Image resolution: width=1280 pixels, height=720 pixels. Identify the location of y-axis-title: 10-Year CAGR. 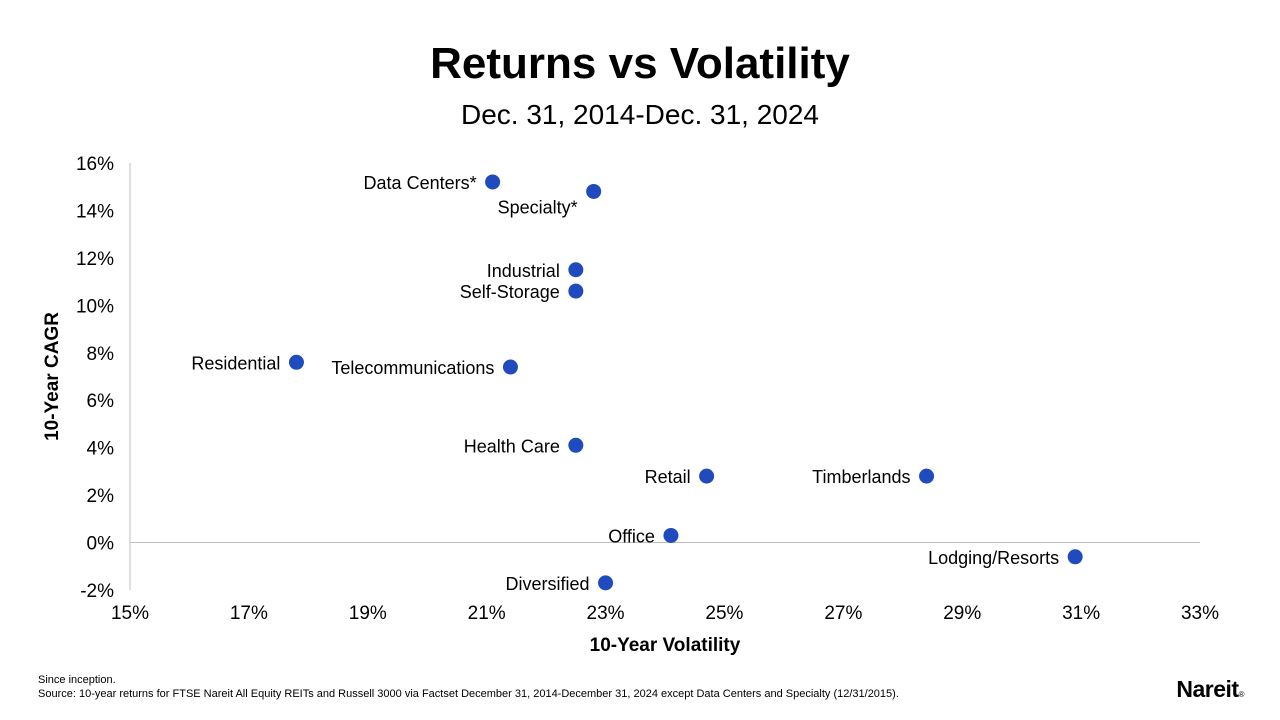
(52, 376).